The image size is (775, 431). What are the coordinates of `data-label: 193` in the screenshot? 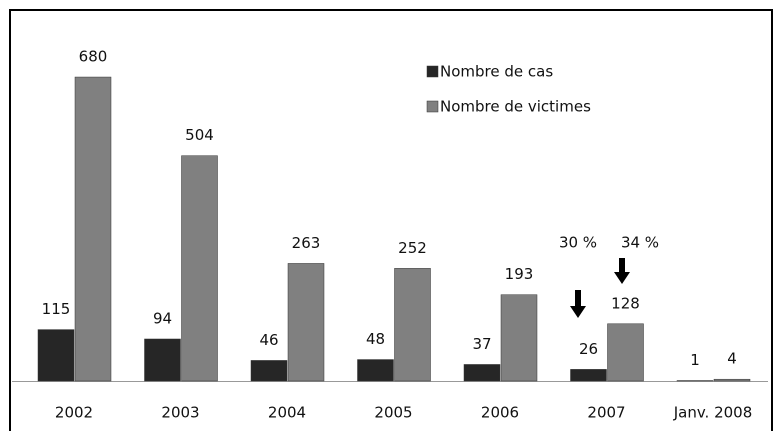 It's located at (519, 274).